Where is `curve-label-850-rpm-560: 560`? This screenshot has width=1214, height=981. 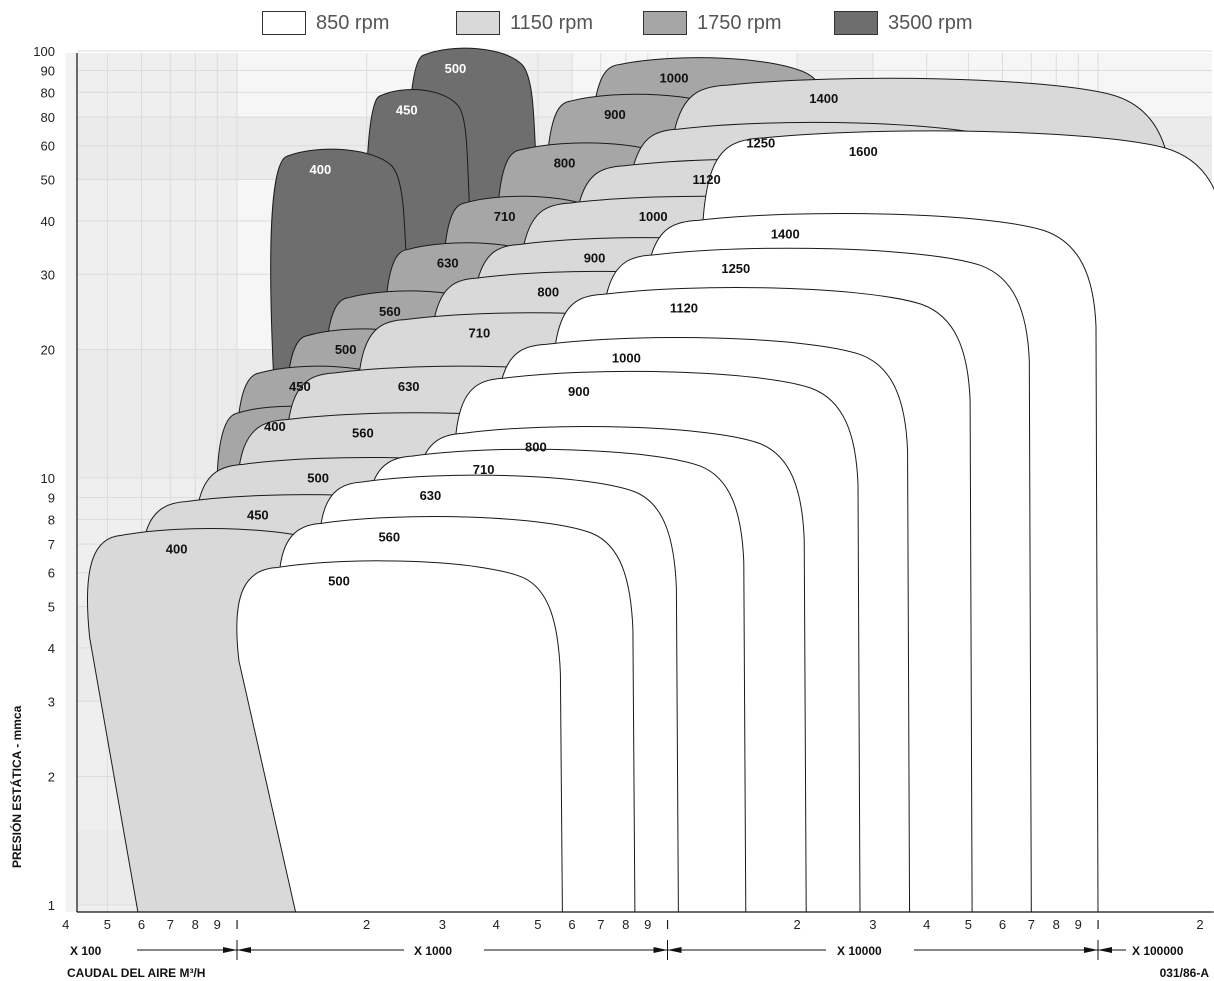 curve-label-850-rpm-560: 560 is located at coordinates (389, 536).